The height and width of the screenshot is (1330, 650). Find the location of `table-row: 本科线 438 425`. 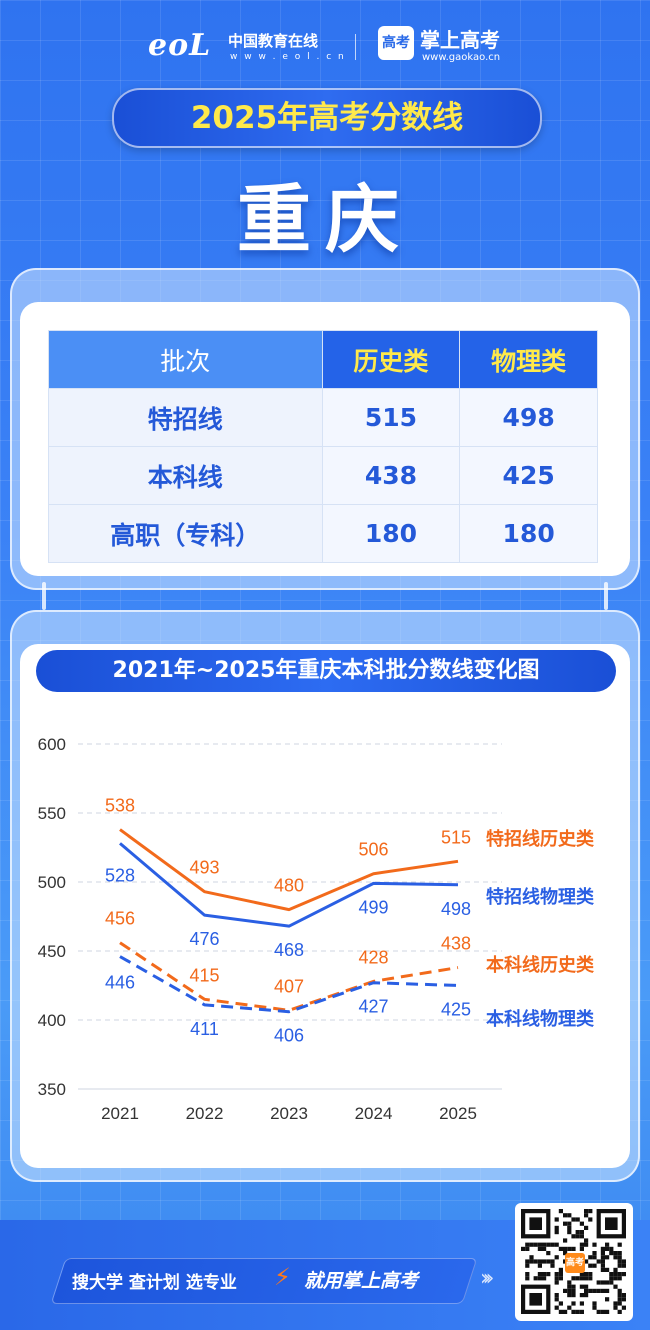

table-row: 本科线 438 425 is located at coordinates (323, 475).